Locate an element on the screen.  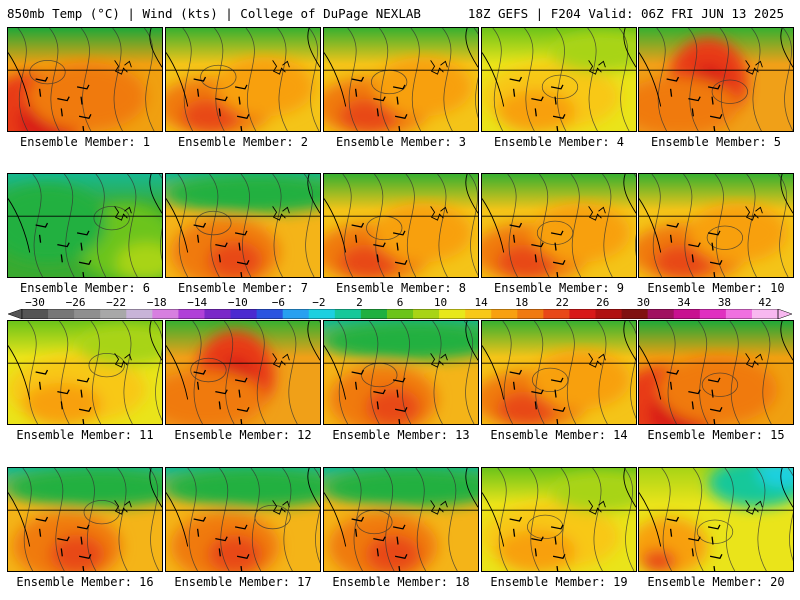
colorbar-tick-label: −10 is located at coordinates (237, 302).